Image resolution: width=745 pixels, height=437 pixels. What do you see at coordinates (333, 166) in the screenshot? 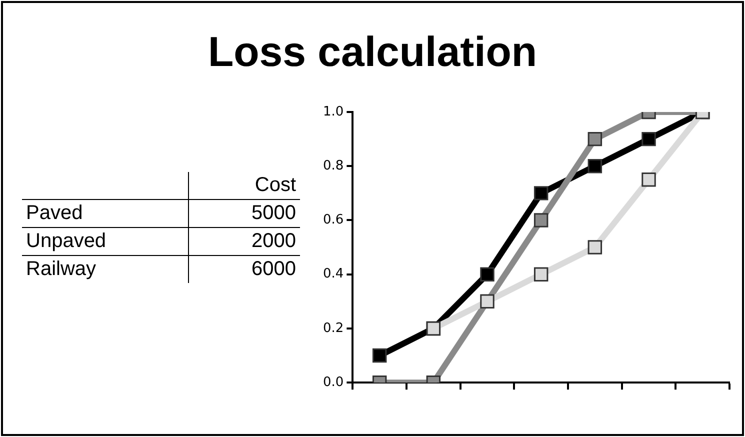
I see `y-tick-label: 0.8` at bounding box center [333, 166].